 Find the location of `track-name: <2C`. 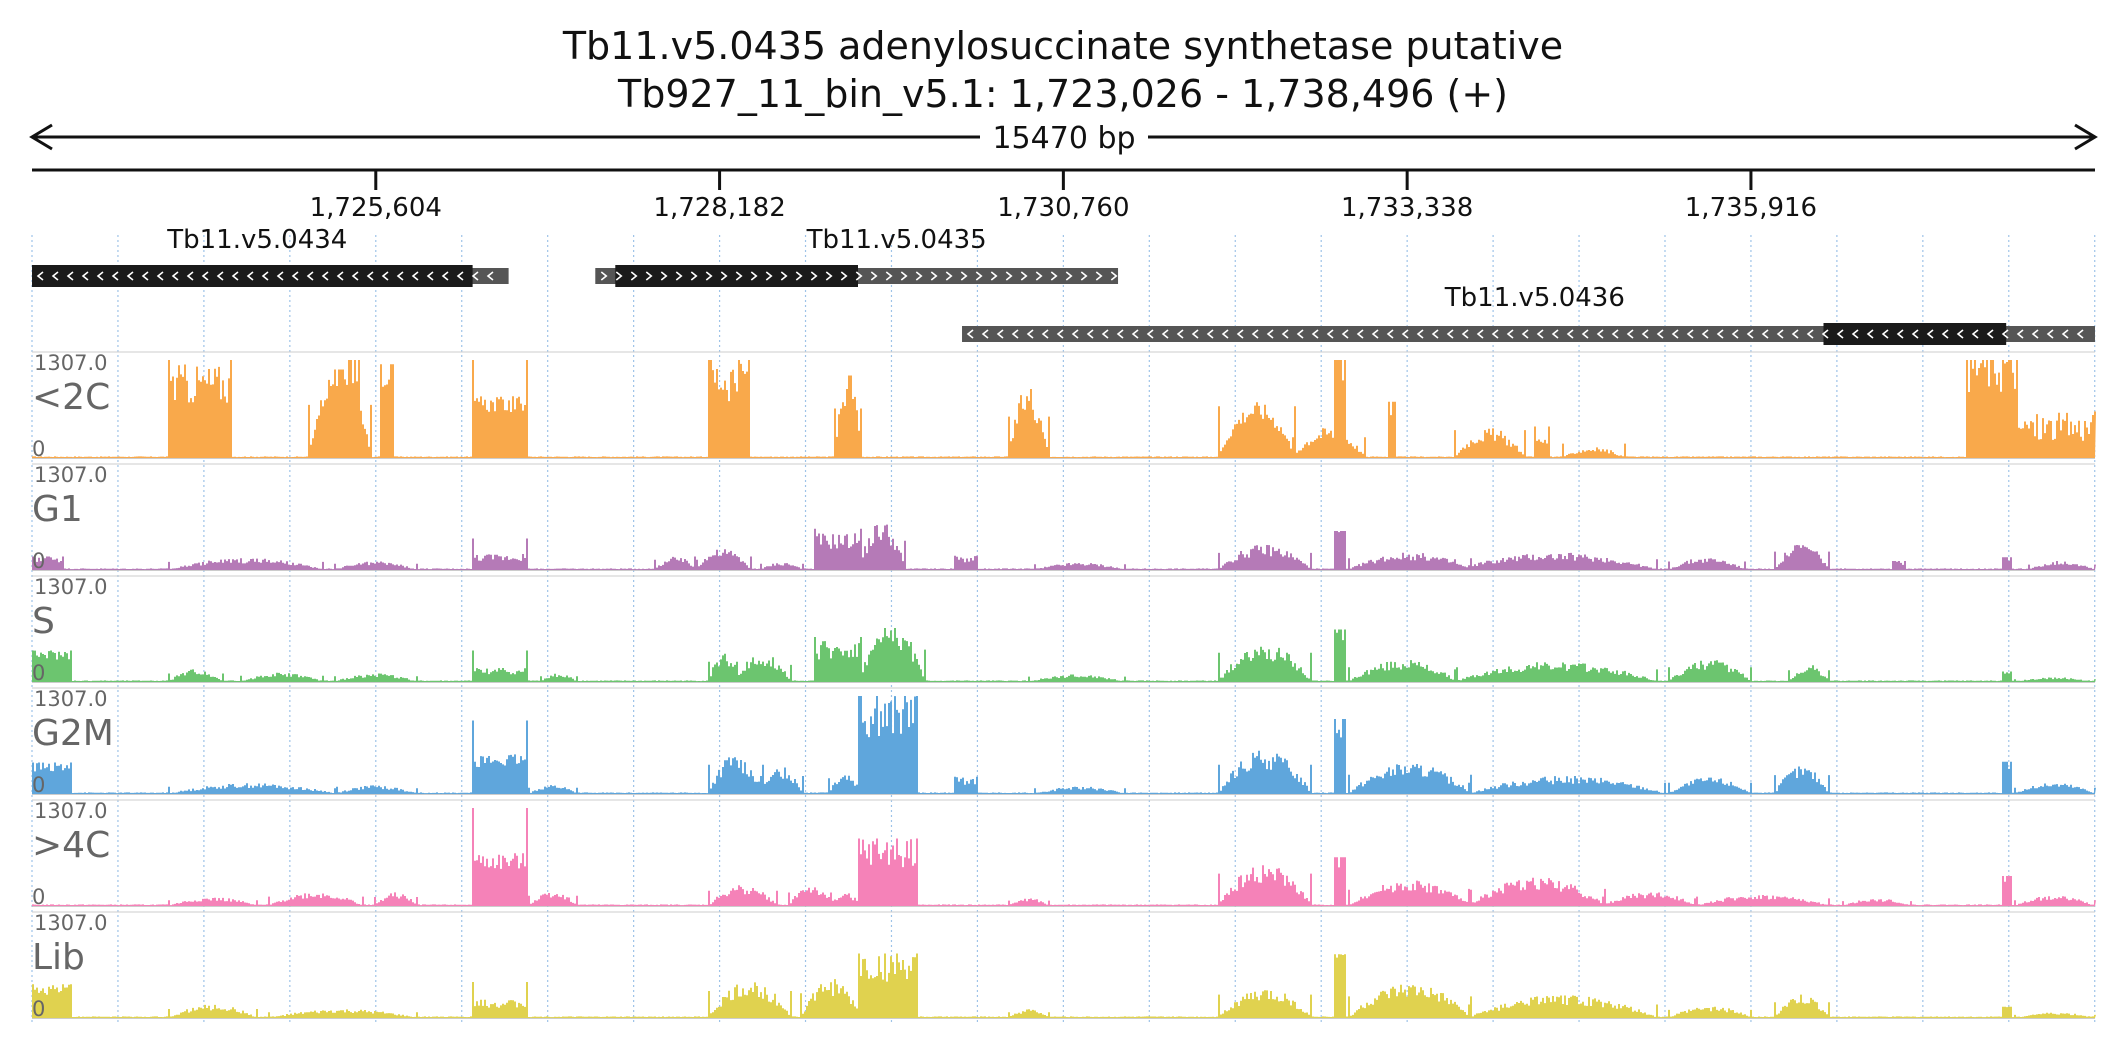

track-name: <2C is located at coordinates (71, 397).